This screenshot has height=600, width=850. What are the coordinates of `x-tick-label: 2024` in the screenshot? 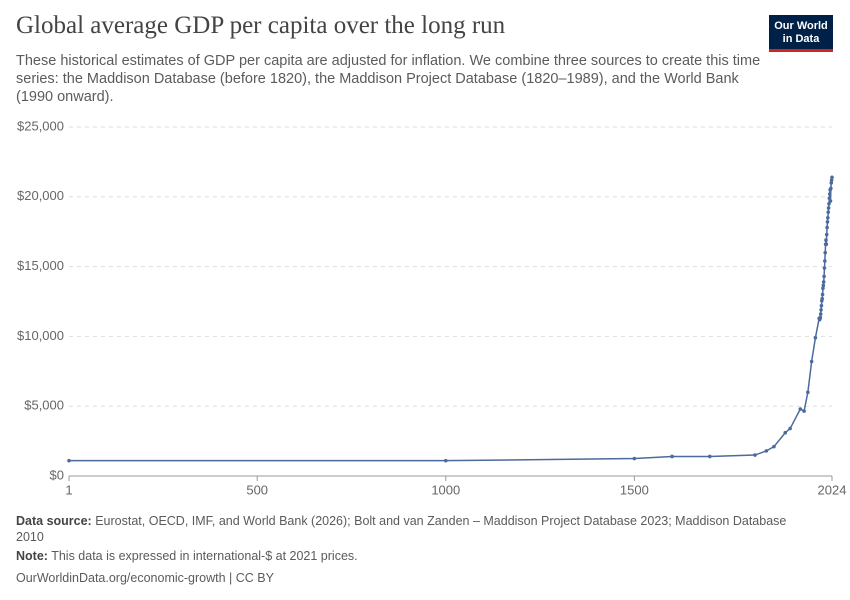 It's located at (832, 489).